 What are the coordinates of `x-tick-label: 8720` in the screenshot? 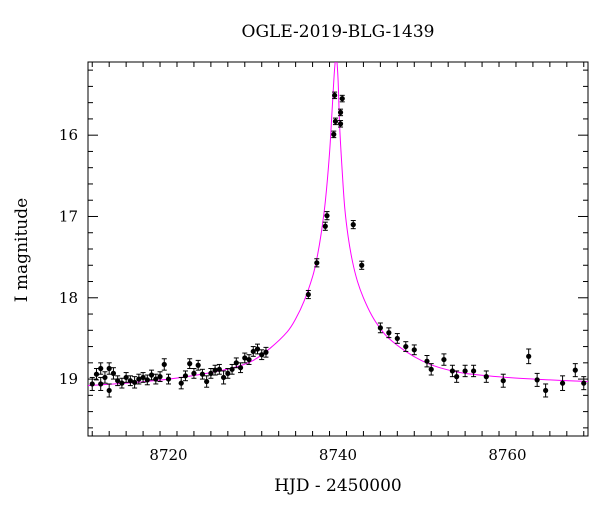 It's located at (168, 455).